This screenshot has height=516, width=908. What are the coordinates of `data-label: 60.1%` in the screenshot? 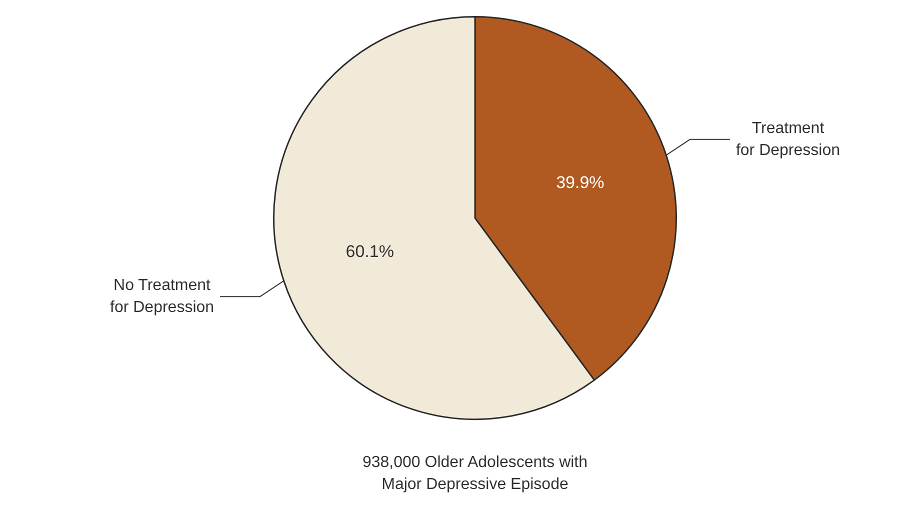 It's located at (370, 252).